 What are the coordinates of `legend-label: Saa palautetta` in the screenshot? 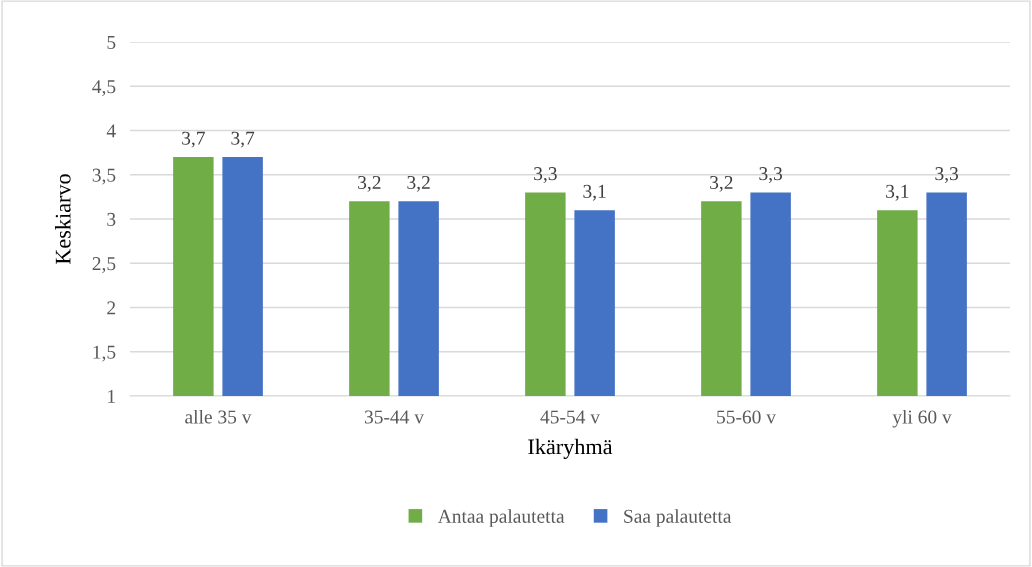 It's located at (678, 518).